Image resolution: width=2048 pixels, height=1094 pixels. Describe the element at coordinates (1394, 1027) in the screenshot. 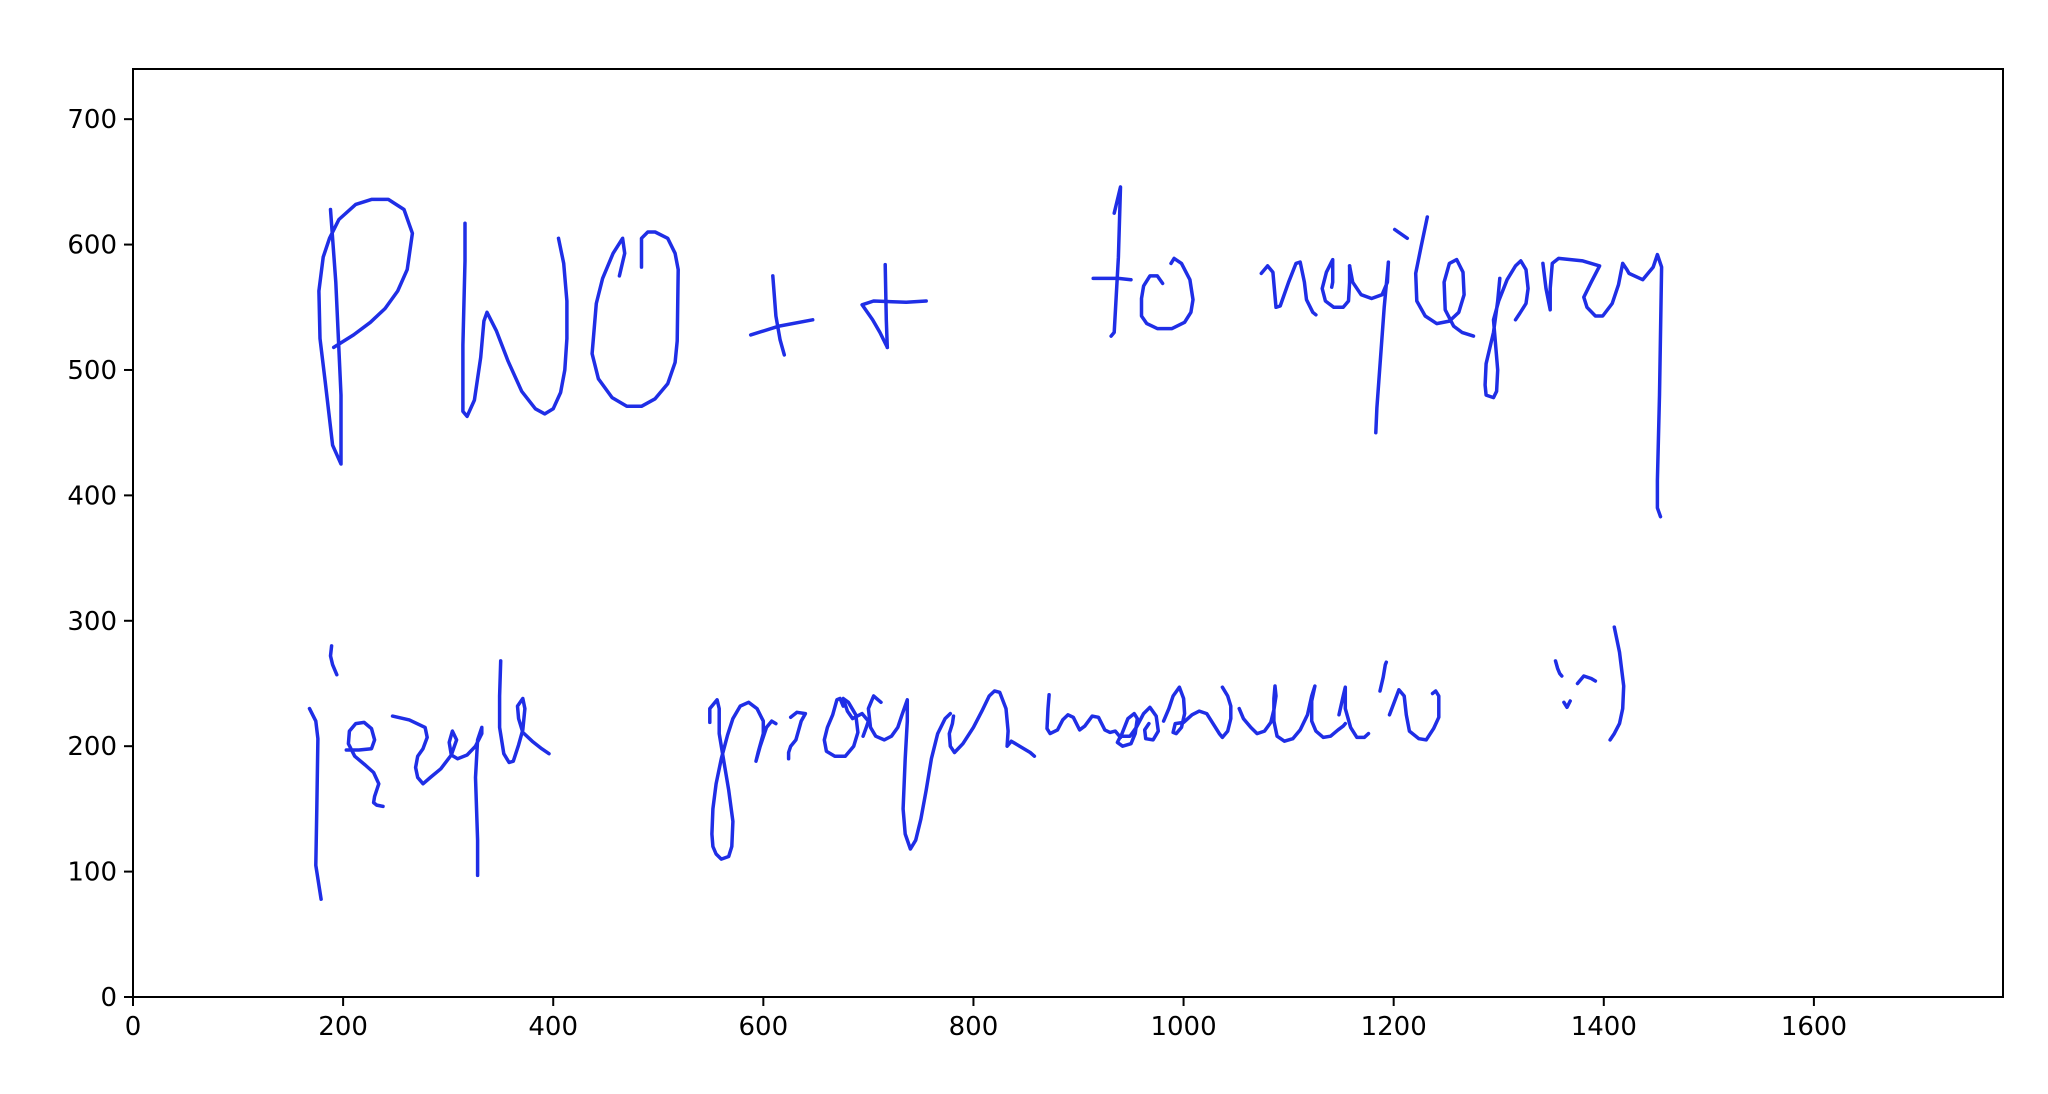

I see `x-tick-label: 1200` at that location.